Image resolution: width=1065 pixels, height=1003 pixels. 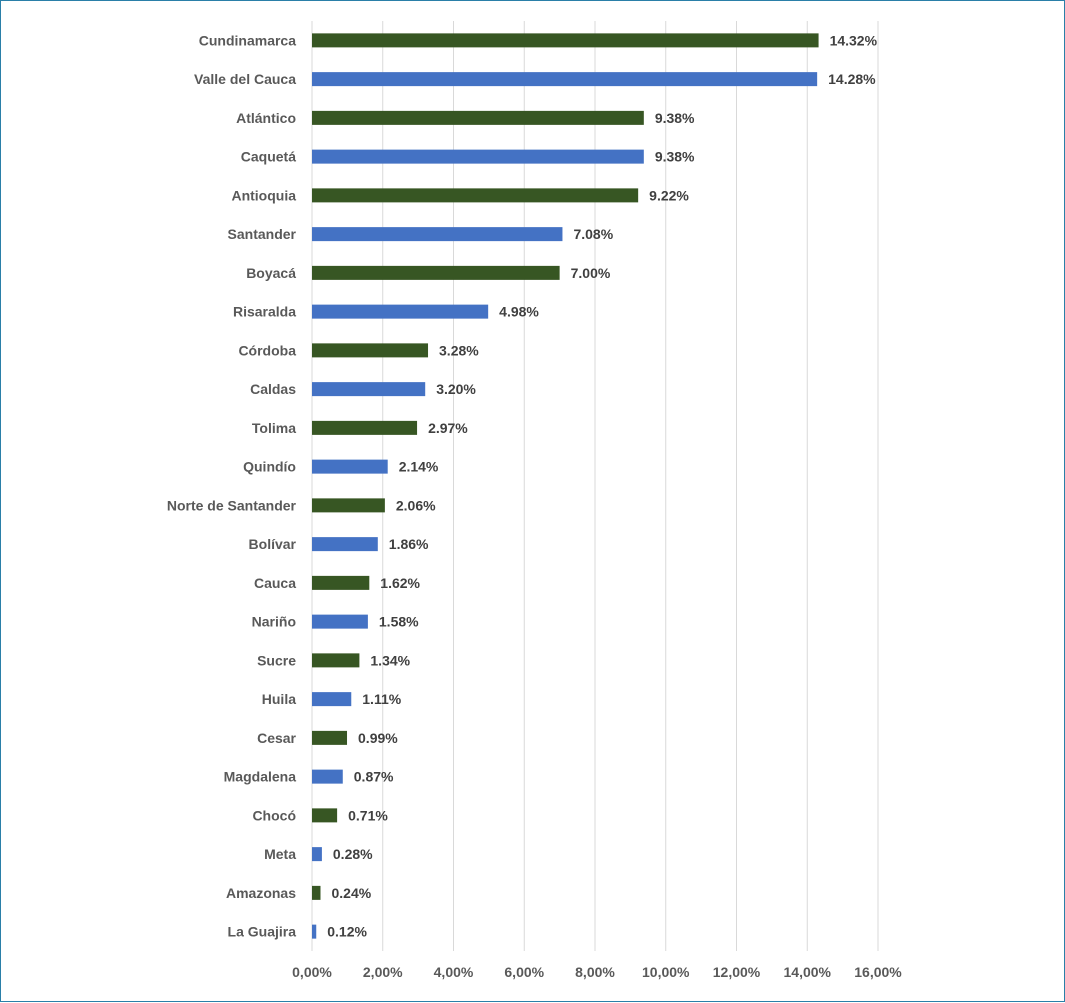 What do you see at coordinates (263, 195) in the screenshot?
I see `category-label: Antioquia` at bounding box center [263, 195].